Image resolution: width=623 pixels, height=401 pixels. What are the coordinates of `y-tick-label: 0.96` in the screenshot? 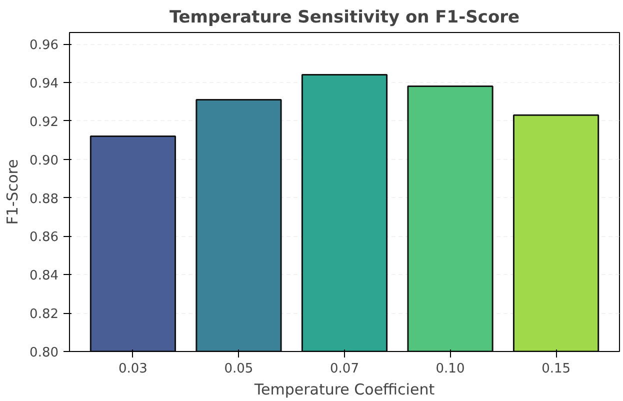 It's located at (44, 46).